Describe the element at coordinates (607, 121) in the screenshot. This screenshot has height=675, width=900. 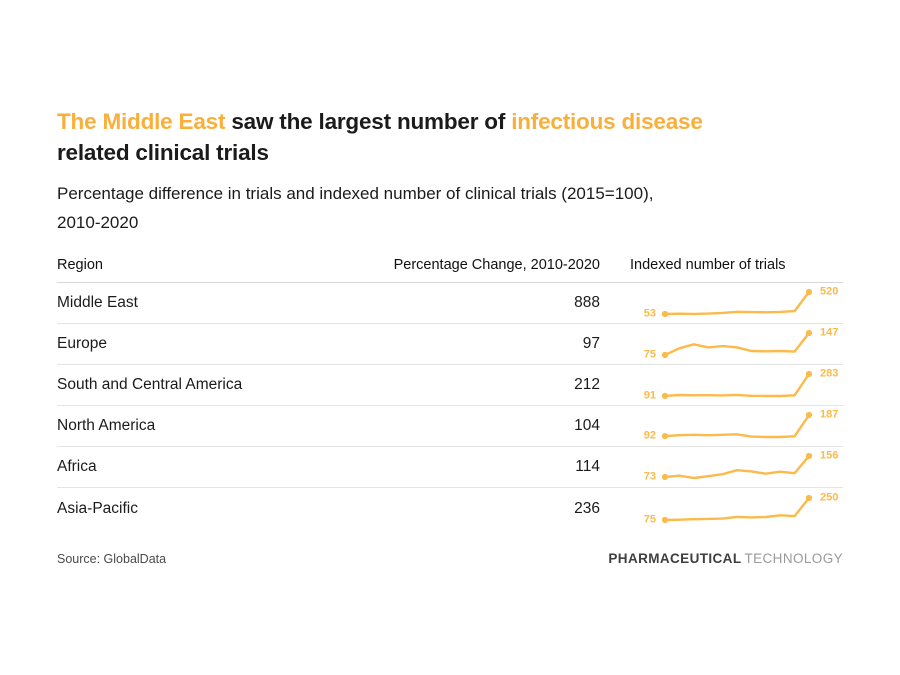
I see `title-highlight-infectious-disease: infectious disease` at that location.